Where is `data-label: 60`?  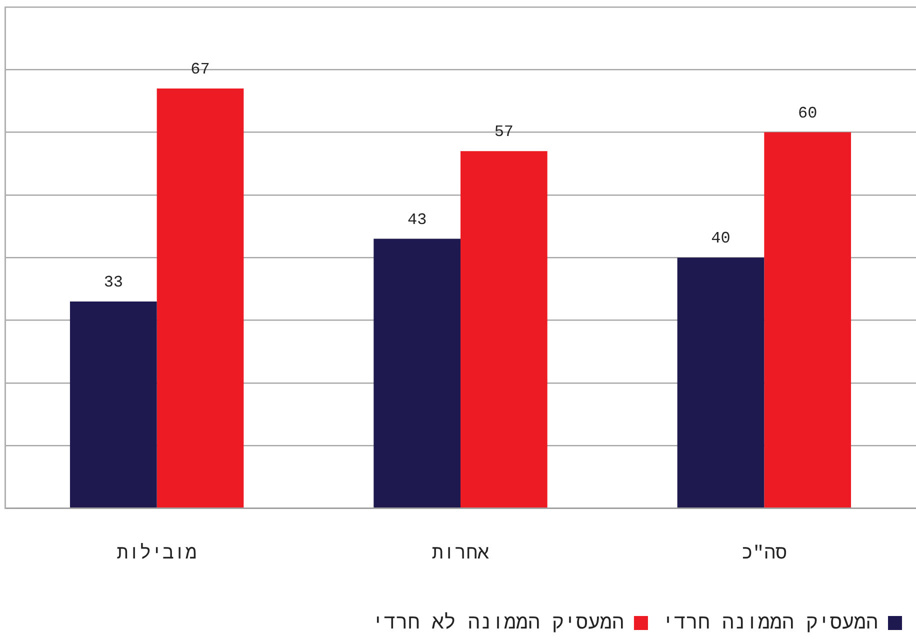
data-label: 60 is located at coordinates (808, 113).